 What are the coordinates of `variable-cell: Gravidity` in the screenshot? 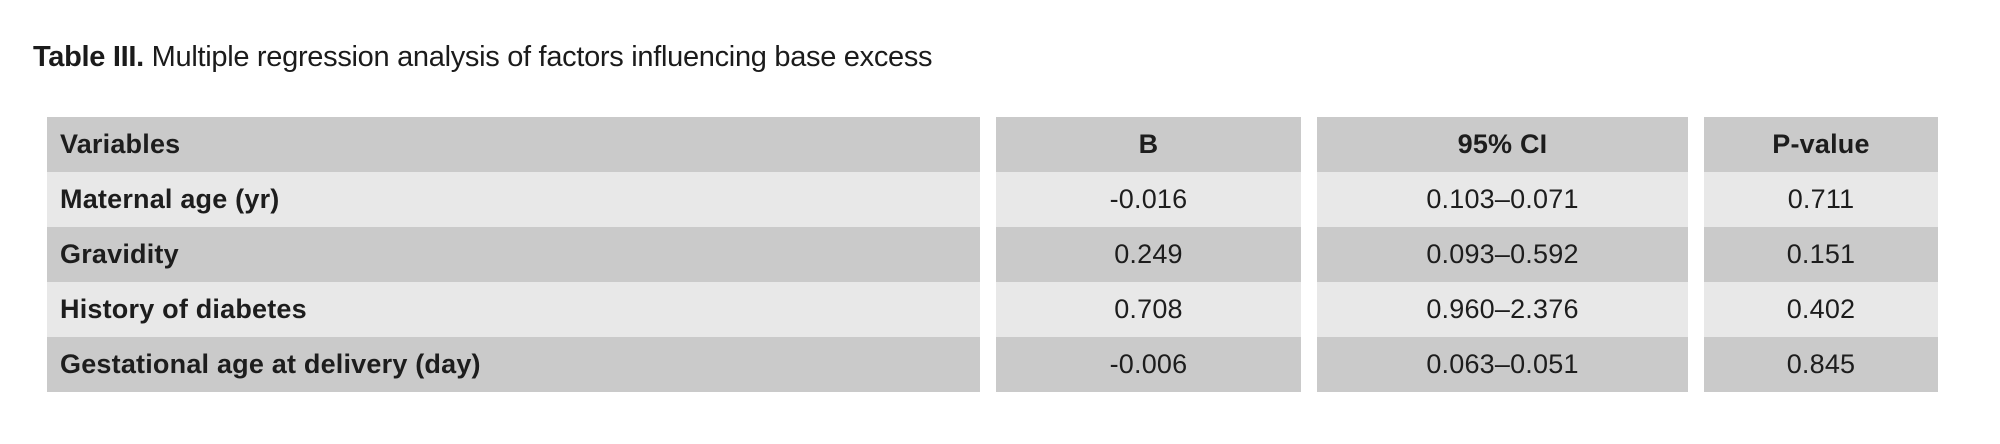 It's located at (513, 254).